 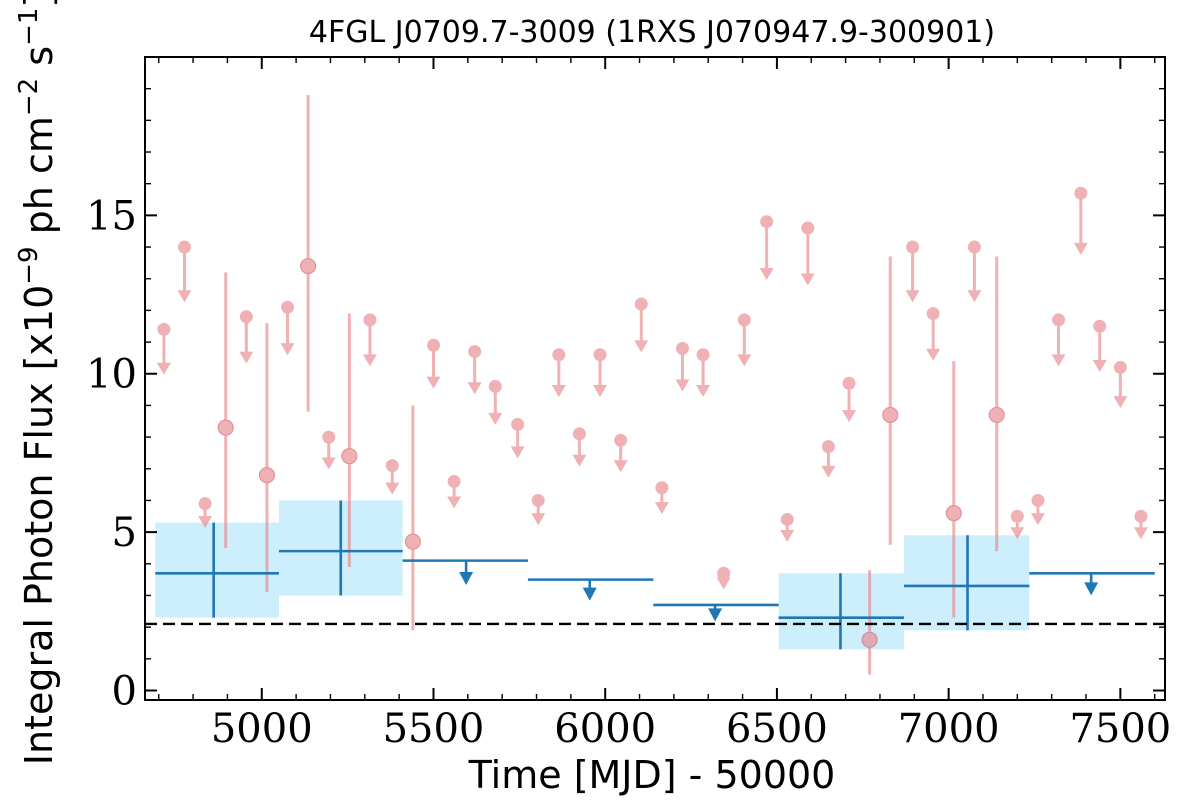 I want to click on x-tick-label: 5000, so click(x=262, y=729).